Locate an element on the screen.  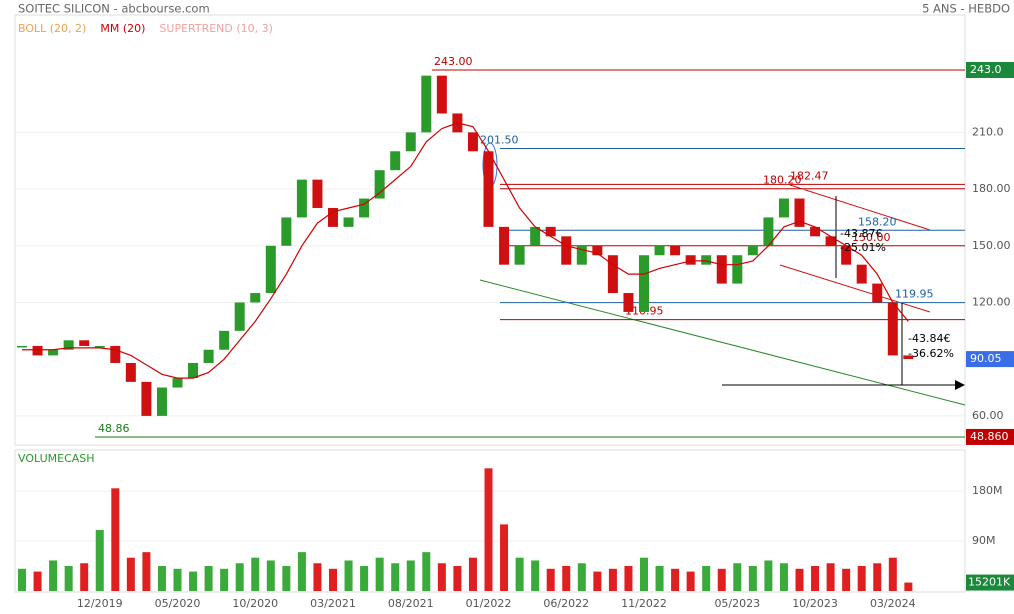
chart-subtitle: 5 ANS - HEBDO is located at coordinates (966, 9).